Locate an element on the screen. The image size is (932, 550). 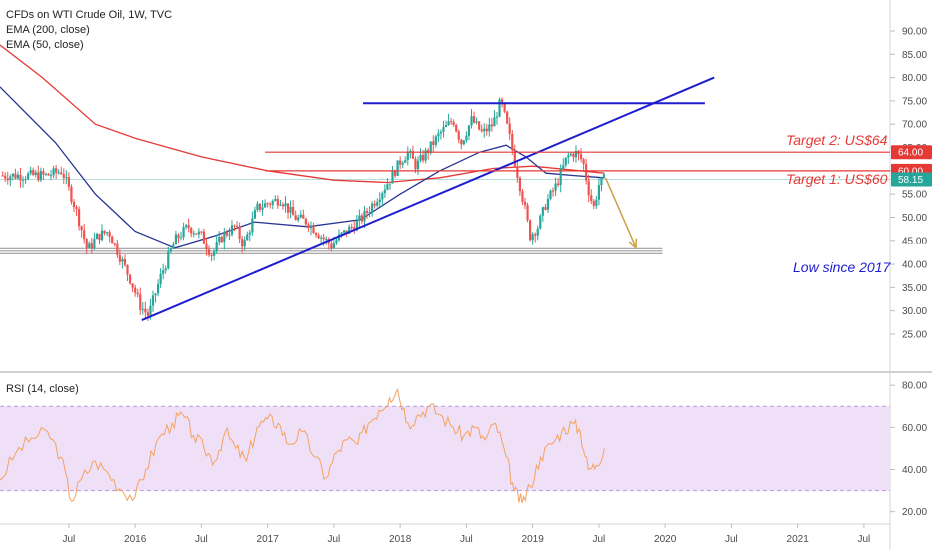
legend-ema200: EMA (200, close) is located at coordinates (48, 30).